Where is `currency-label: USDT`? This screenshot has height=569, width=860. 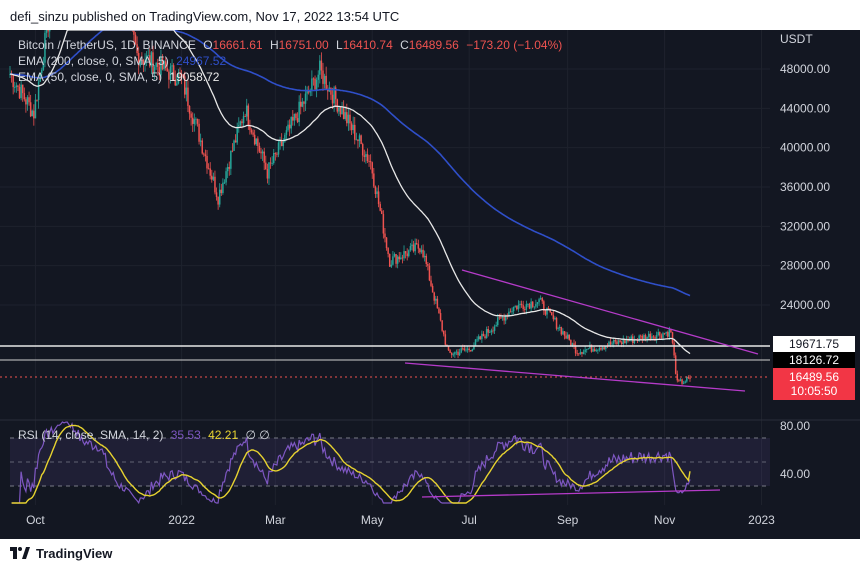 currency-label: USDT is located at coordinates (796, 39).